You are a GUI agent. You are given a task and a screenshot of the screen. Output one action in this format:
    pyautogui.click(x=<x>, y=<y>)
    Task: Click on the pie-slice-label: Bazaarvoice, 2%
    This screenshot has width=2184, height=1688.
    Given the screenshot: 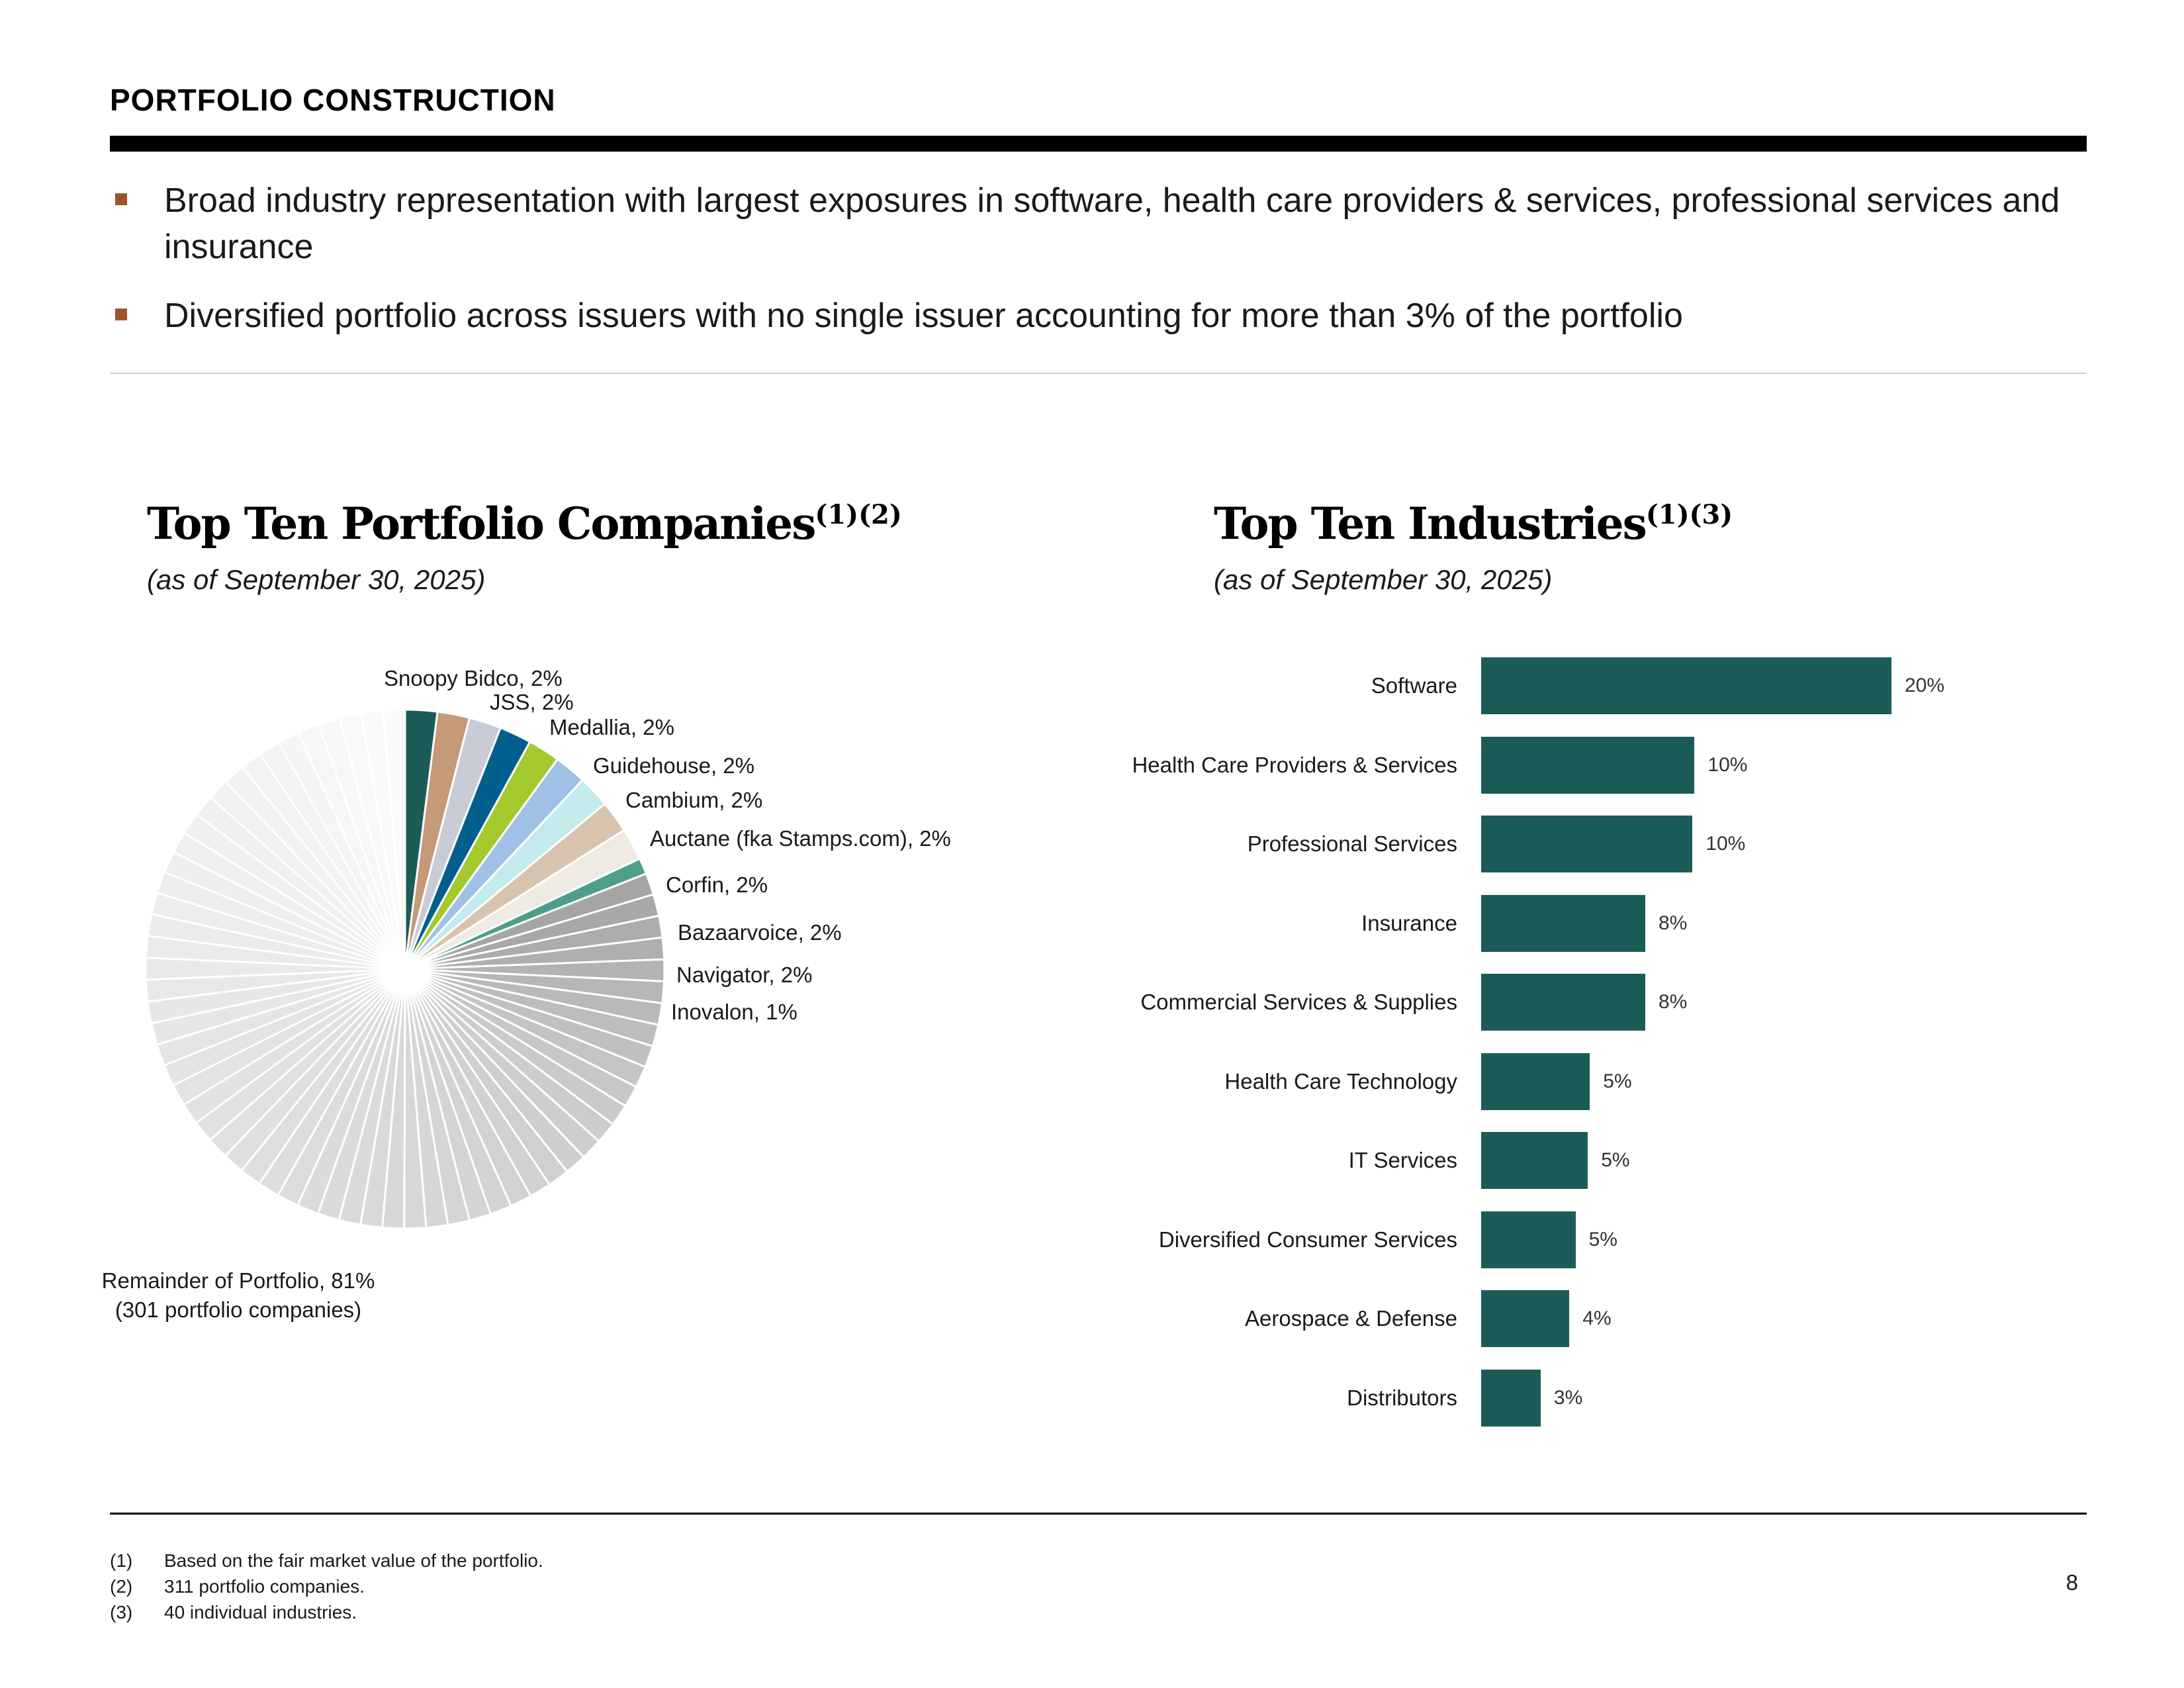 What is the action you would take?
    pyautogui.click(x=760, y=932)
    